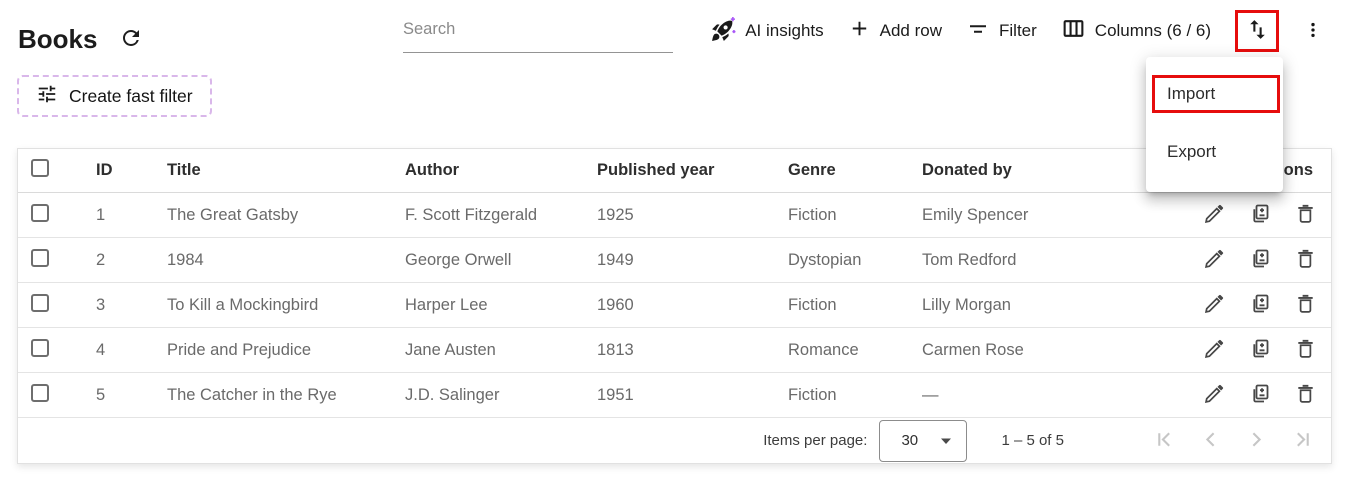 Image resolution: width=1349 pixels, height=479 pixels. I want to click on first-page-button, so click(1164, 441).